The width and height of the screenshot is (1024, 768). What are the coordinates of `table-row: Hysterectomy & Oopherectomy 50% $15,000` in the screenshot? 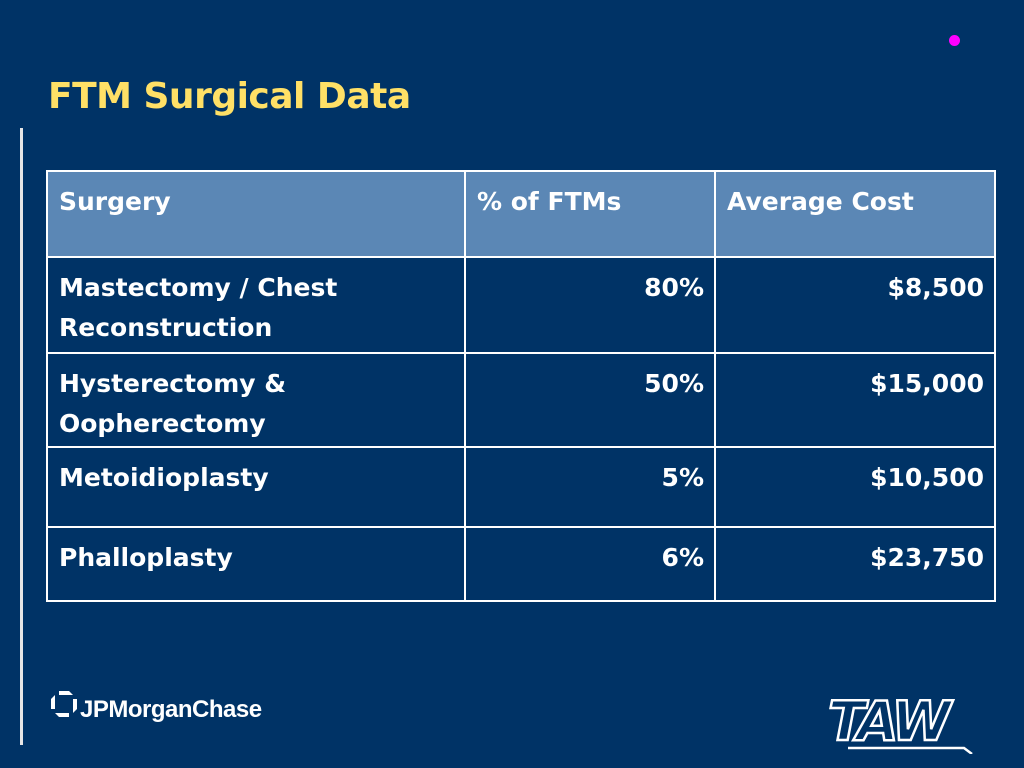 It's located at (521, 400).